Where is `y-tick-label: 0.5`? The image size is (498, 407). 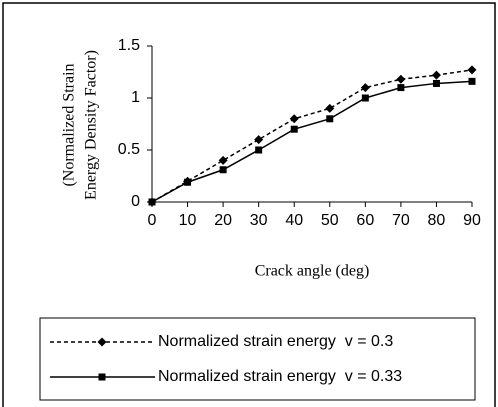
y-tick-label: 0.5 is located at coordinates (129, 149).